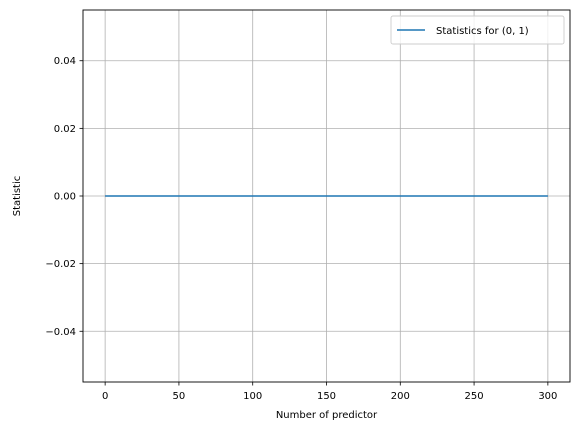 This screenshot has height=432, width=587. Describe the element at coordinates (252, 396) in the screenshot. I see `x-tick-label: 100` at that location.